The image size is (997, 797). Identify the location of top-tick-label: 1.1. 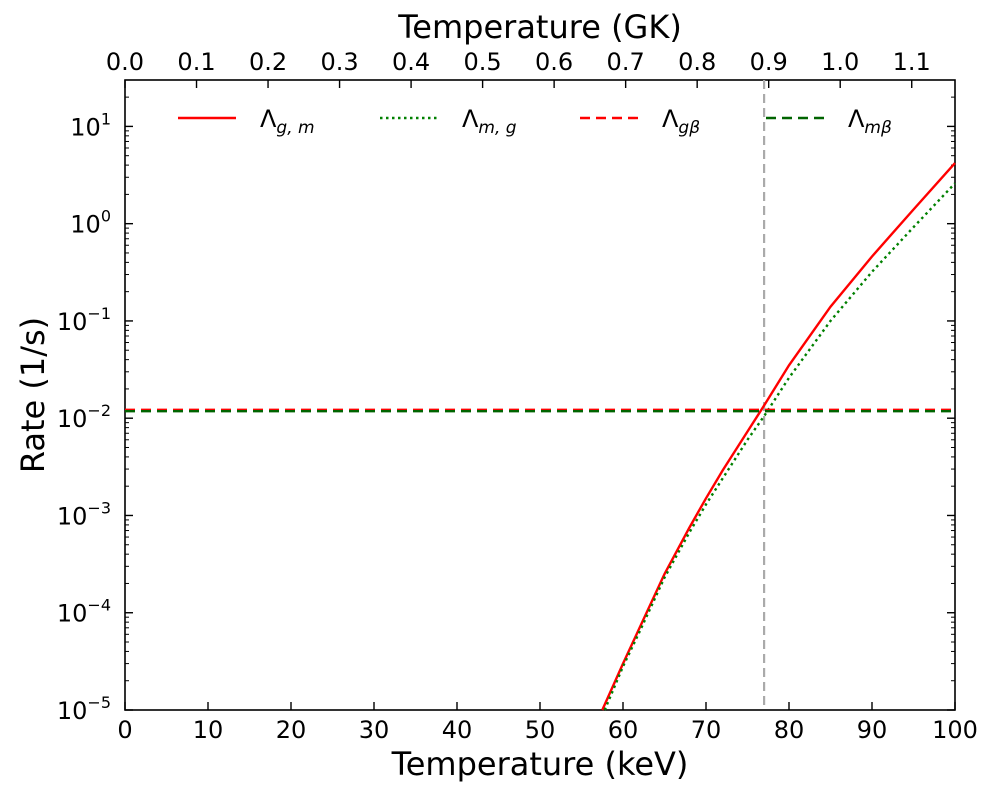
(912, 62).